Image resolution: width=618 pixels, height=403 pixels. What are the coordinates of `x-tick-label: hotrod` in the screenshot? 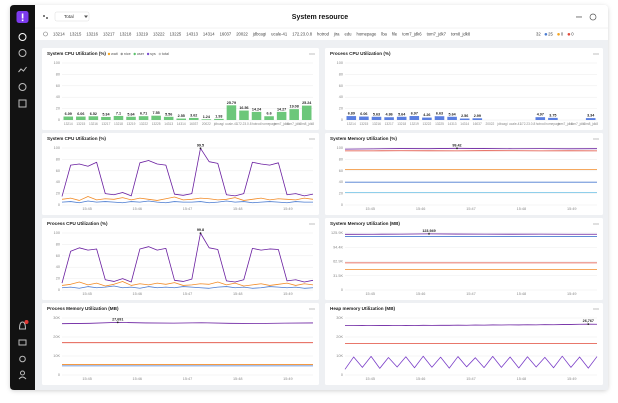 It's located at (540, 124).